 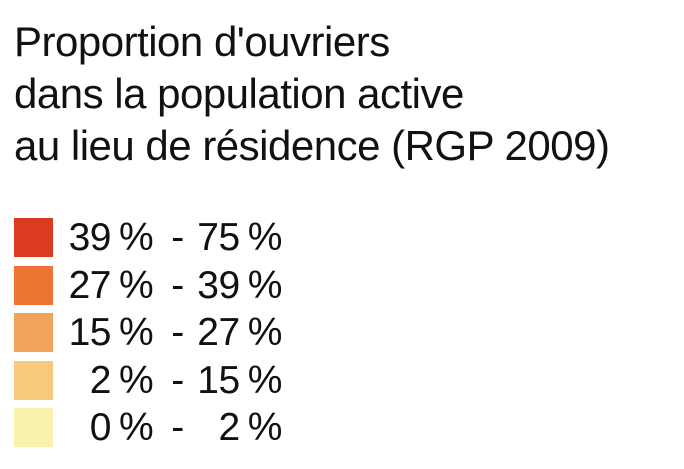 I want to click on range-to-value: 39, so click(x=218, y=285).